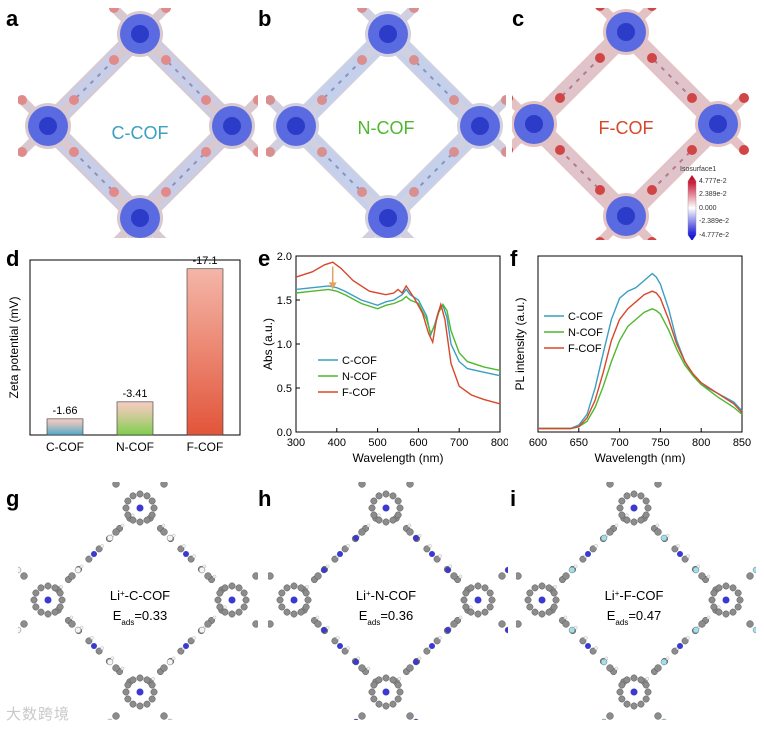 Image resolution: width=764 pixels, height=731 pixels. What do you see at coordinates (268, 344) in the screenshot?
I see `y-axis-label: Abs (a.u.)` at bounding box center [268, 344].